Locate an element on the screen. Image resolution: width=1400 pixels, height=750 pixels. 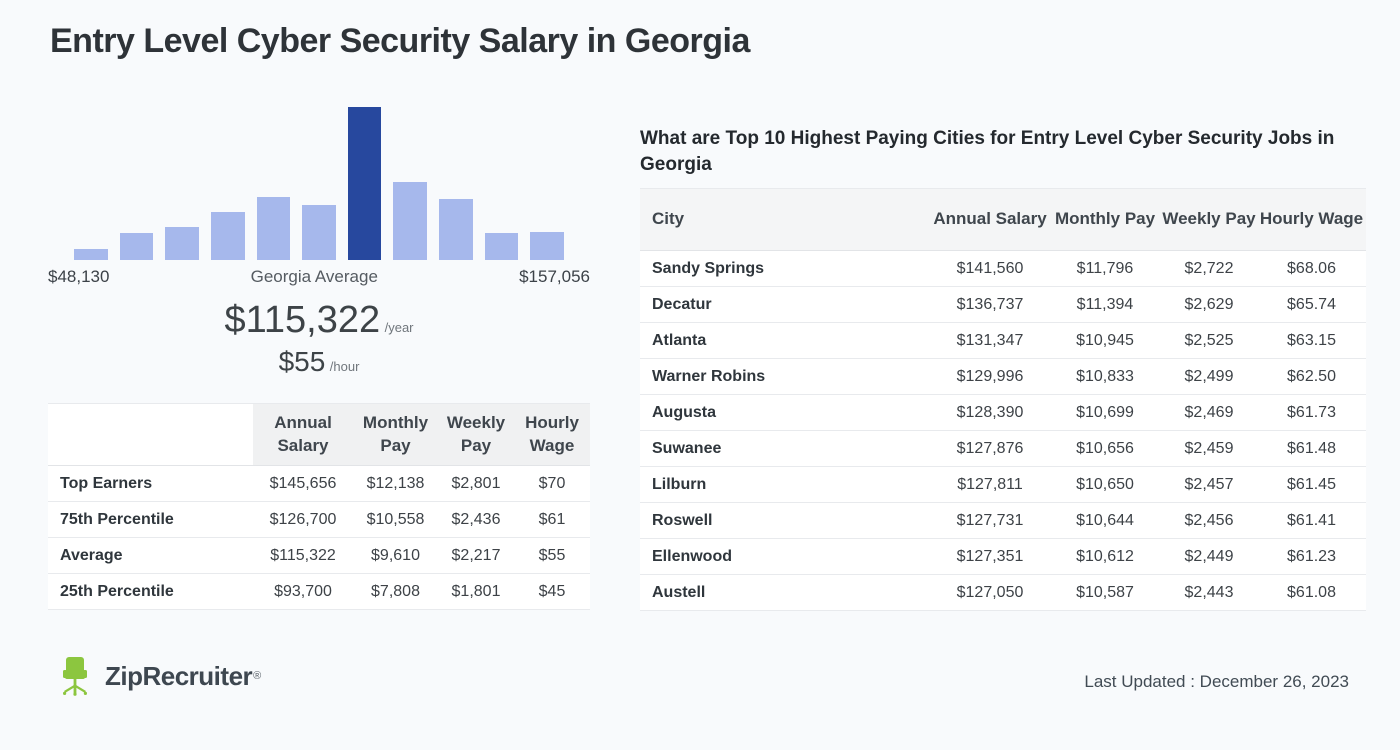
monthly-pay-value: $11,394 is located at coordinates (1105, 304).